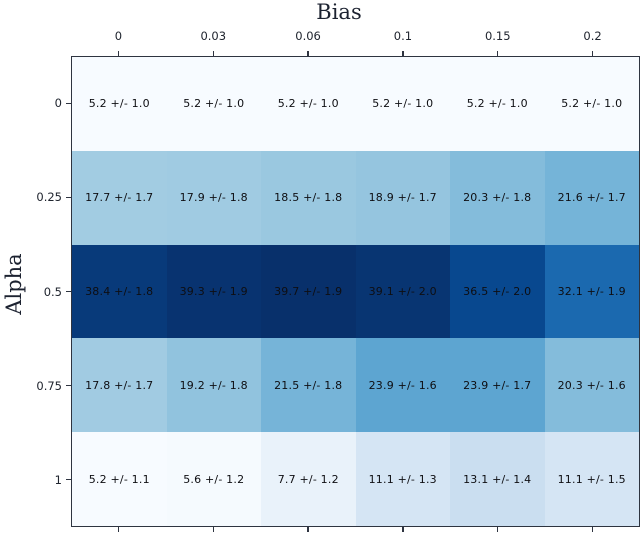  Describe the element at coordinates (308, 479) in the screenshot. I see `heatmap-cell: 7.7 +/- 1.2` at that location.